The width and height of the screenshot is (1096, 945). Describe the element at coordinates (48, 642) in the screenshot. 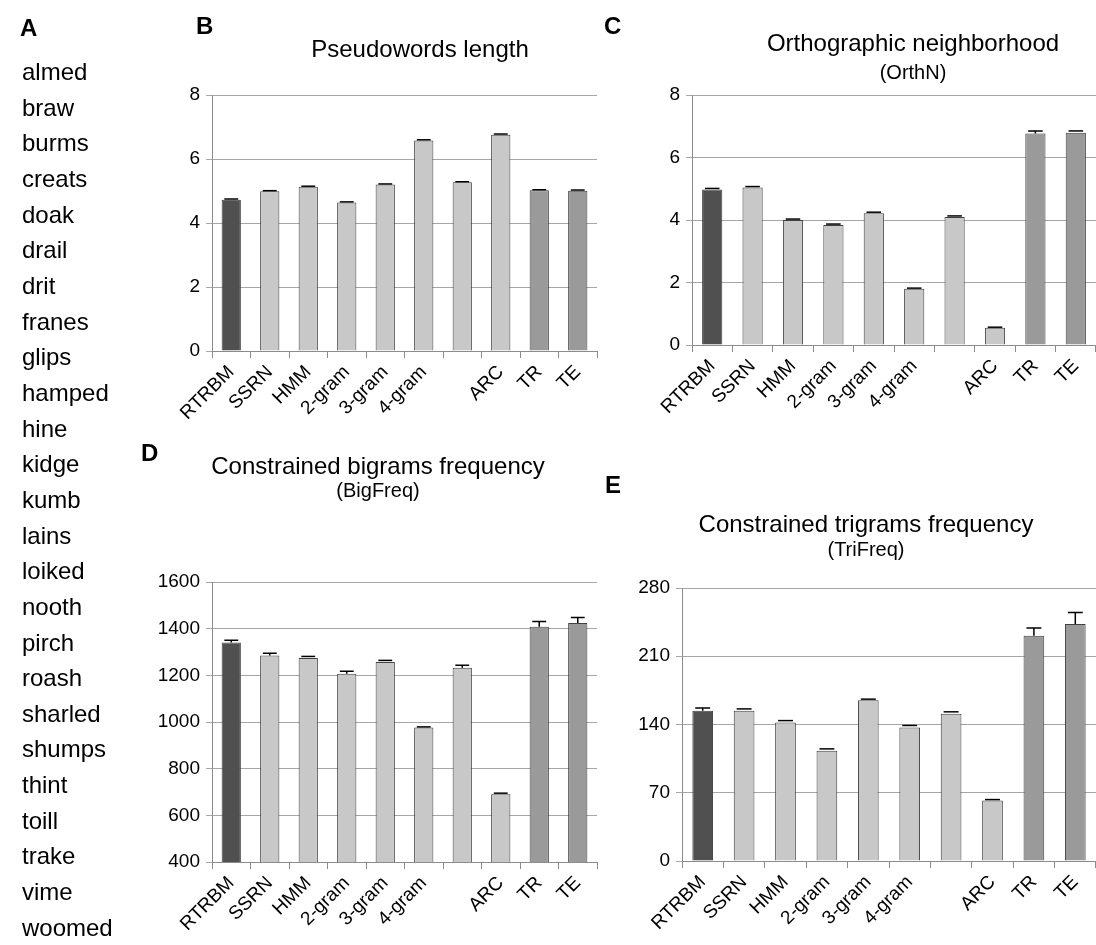

I see `text: pirch` at that location.